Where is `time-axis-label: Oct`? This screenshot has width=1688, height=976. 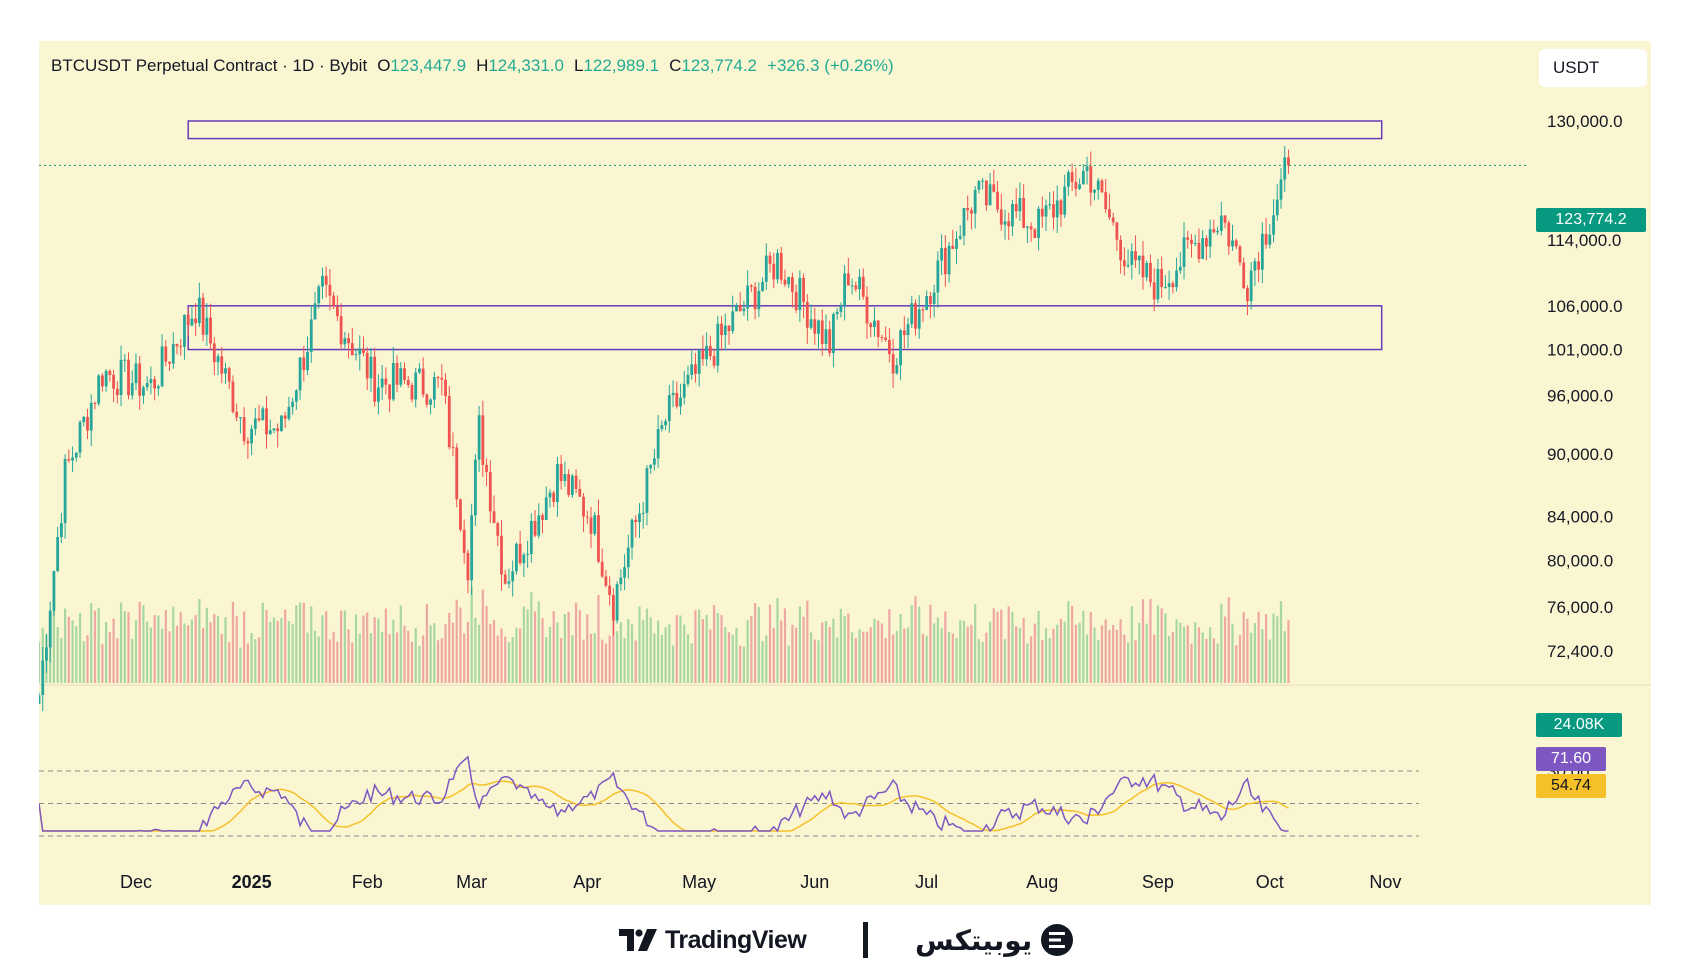
time-axis-label: Oct is located at coordinates (1270, 882).